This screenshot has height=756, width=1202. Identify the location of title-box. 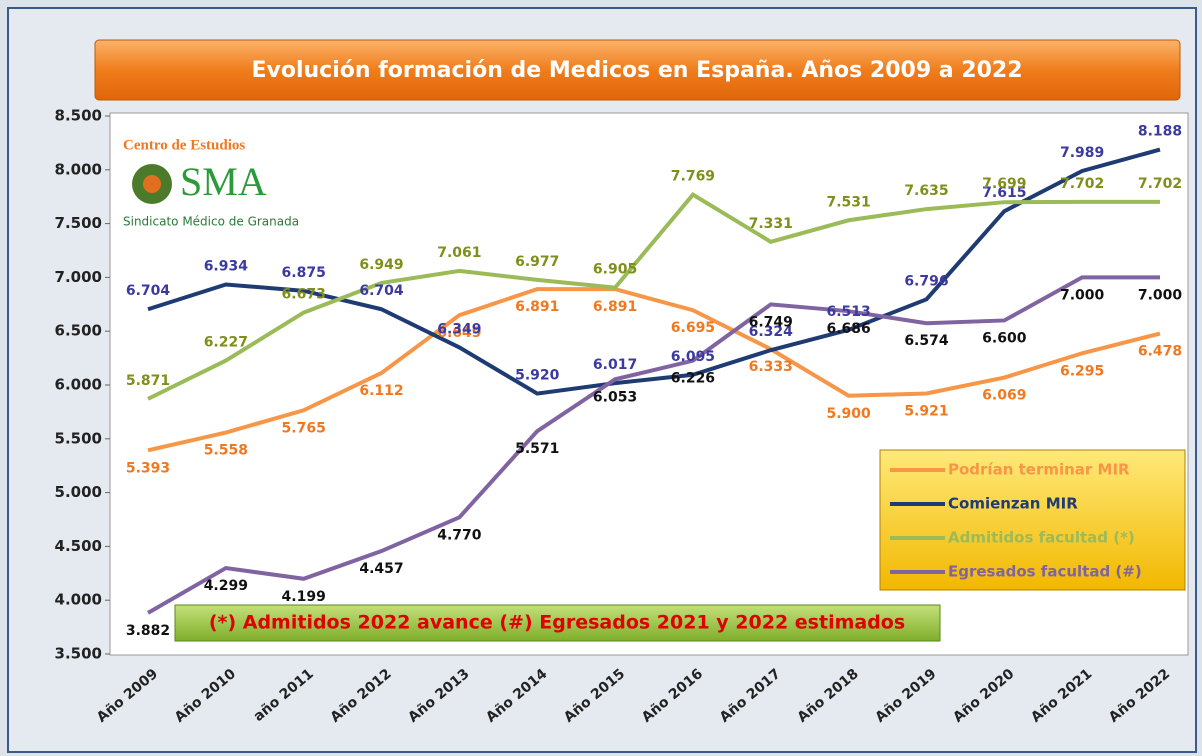
(637, 70).